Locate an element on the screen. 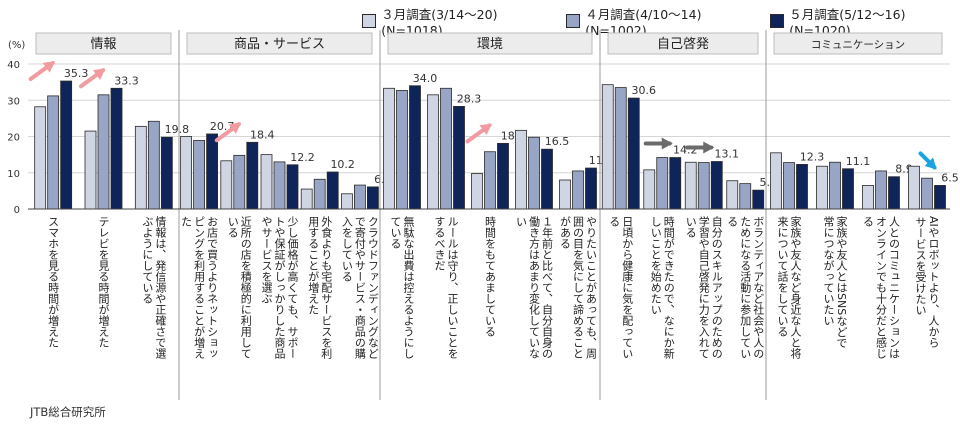 The image size is (960, 428). bar-item12-s0 is located at coordinates (565, 194).